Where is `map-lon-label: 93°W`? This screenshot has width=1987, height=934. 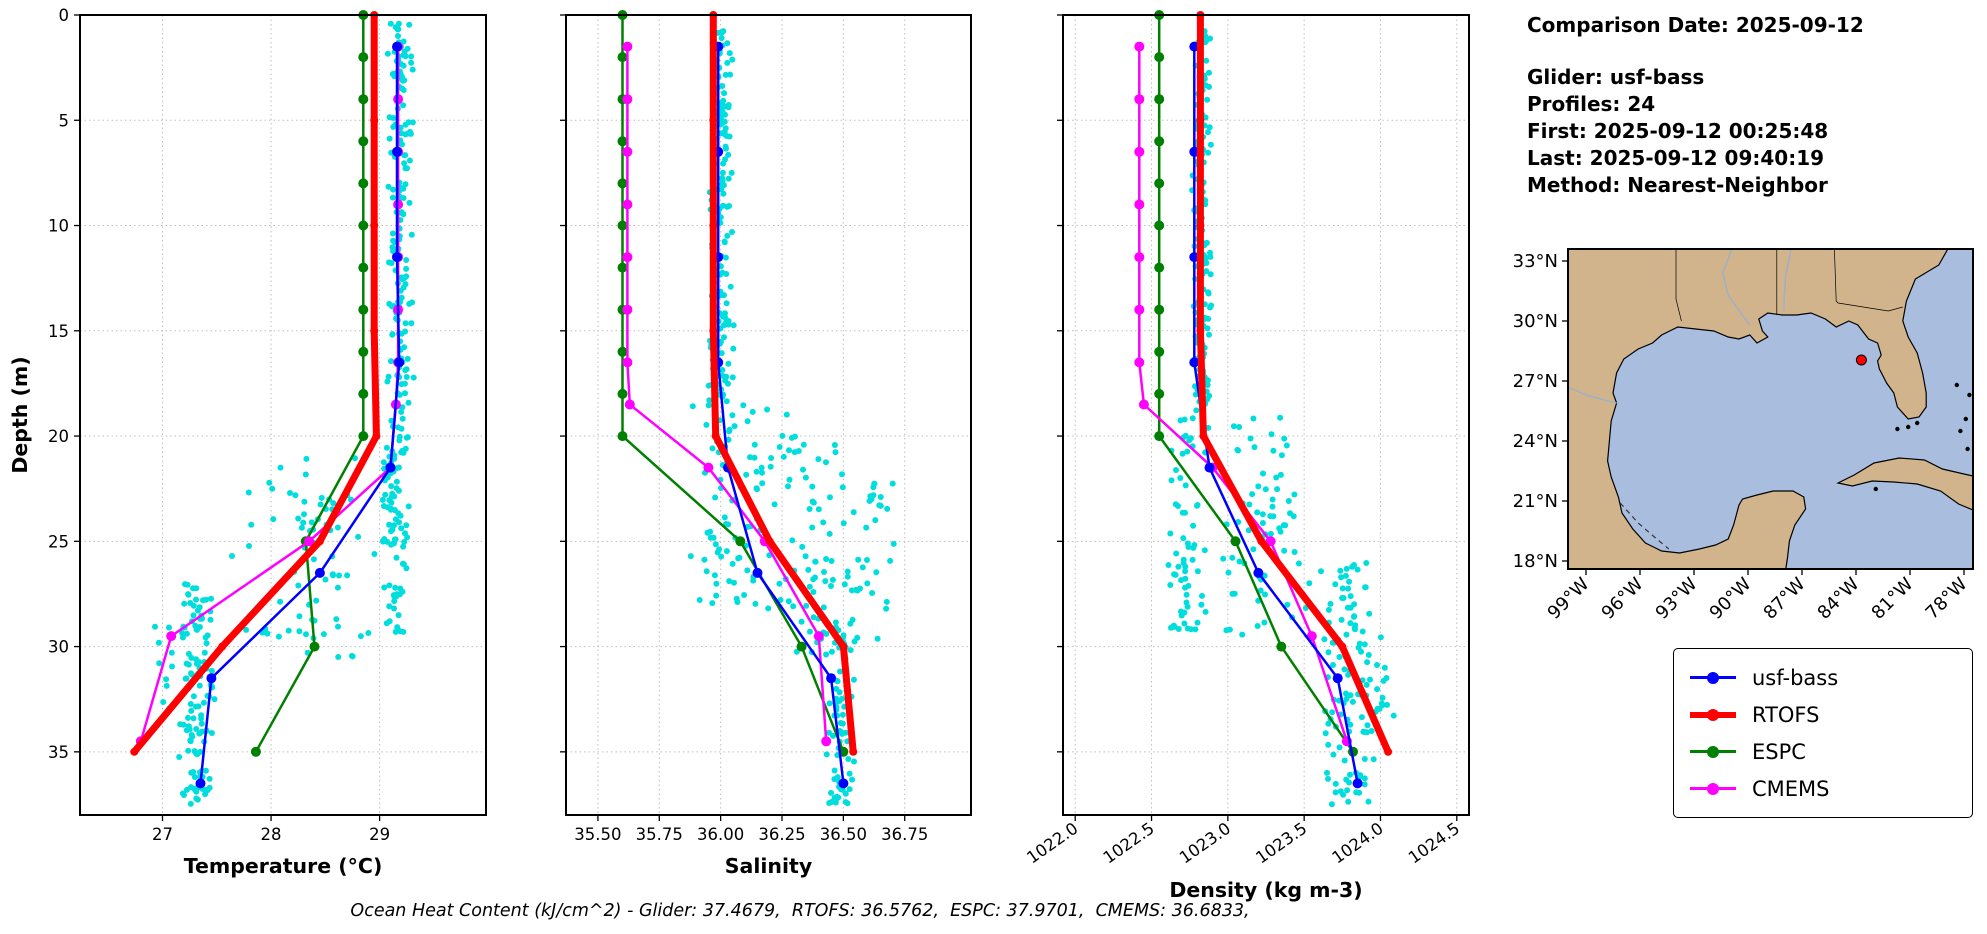
map-lon-label: 93°W is located at coordinates (1677, 599).